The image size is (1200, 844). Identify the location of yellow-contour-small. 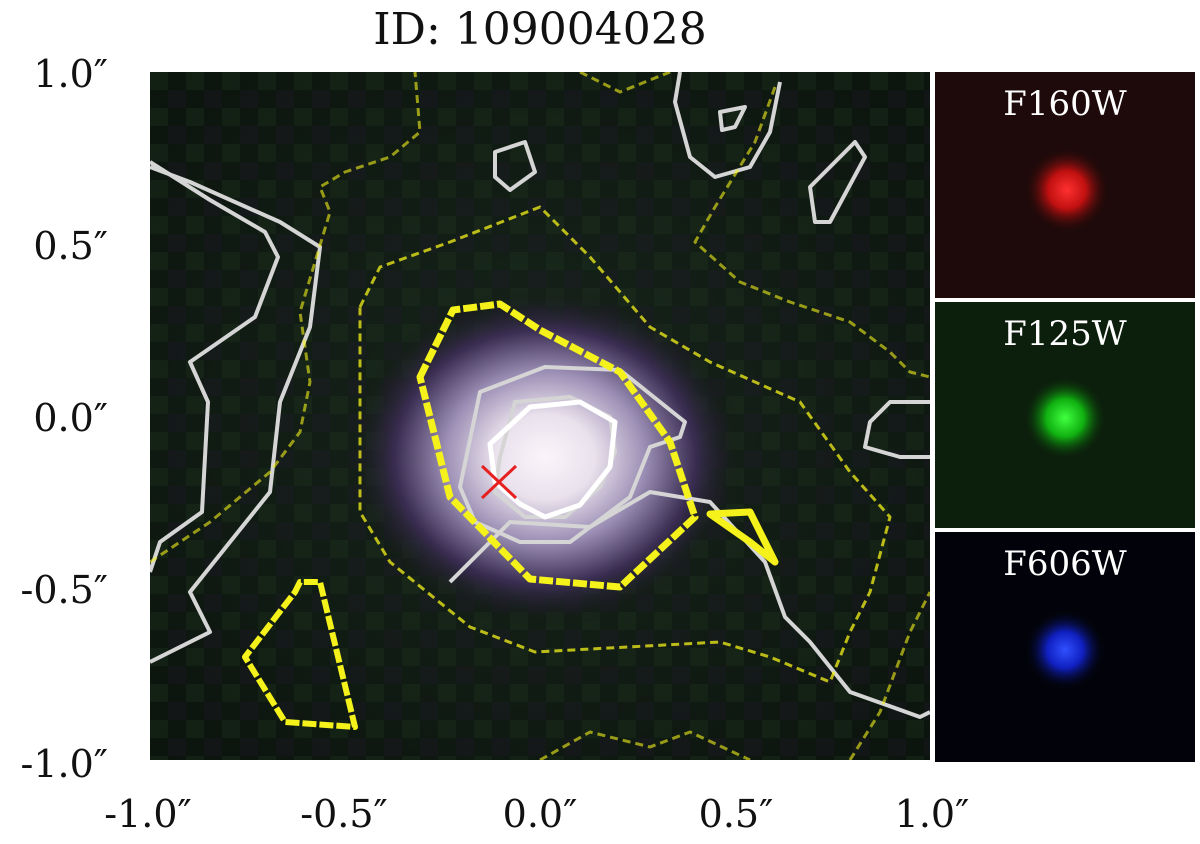
(742, 537).